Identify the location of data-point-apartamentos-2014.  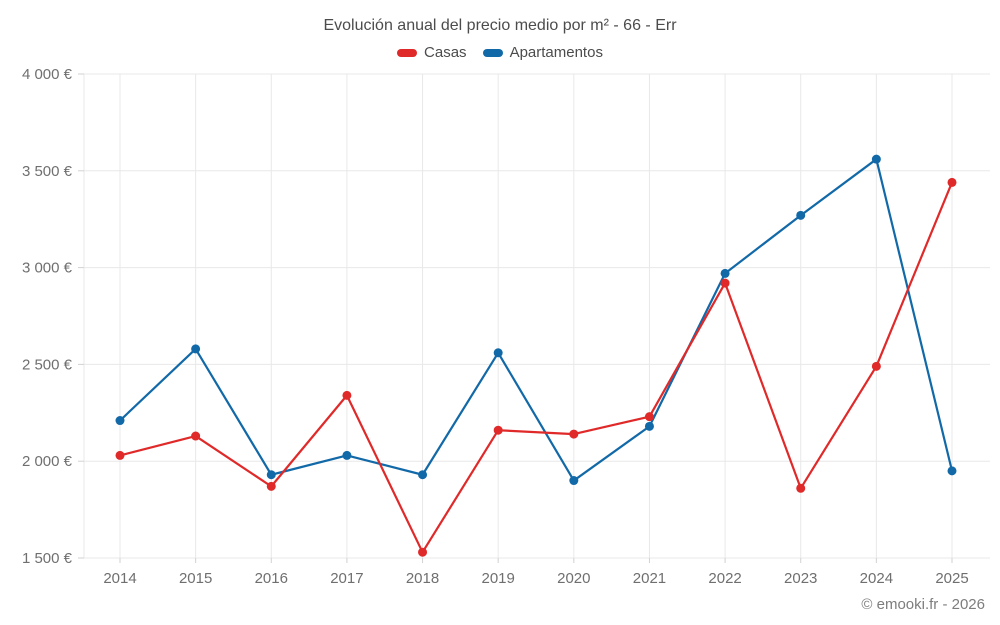
(120, 421).